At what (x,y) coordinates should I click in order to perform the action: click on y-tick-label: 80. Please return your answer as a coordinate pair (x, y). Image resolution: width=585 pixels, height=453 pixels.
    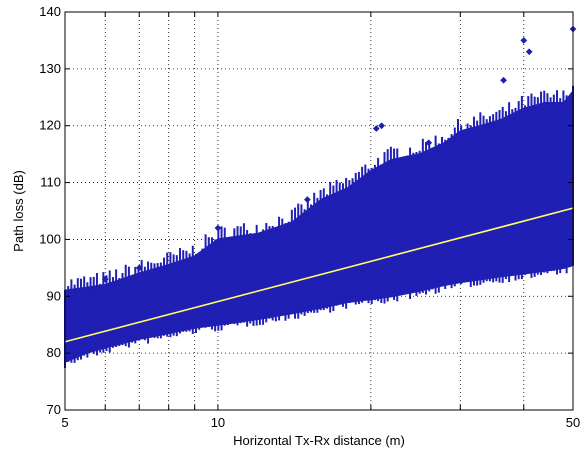
    Looking at the image, I should click on (54, 352).